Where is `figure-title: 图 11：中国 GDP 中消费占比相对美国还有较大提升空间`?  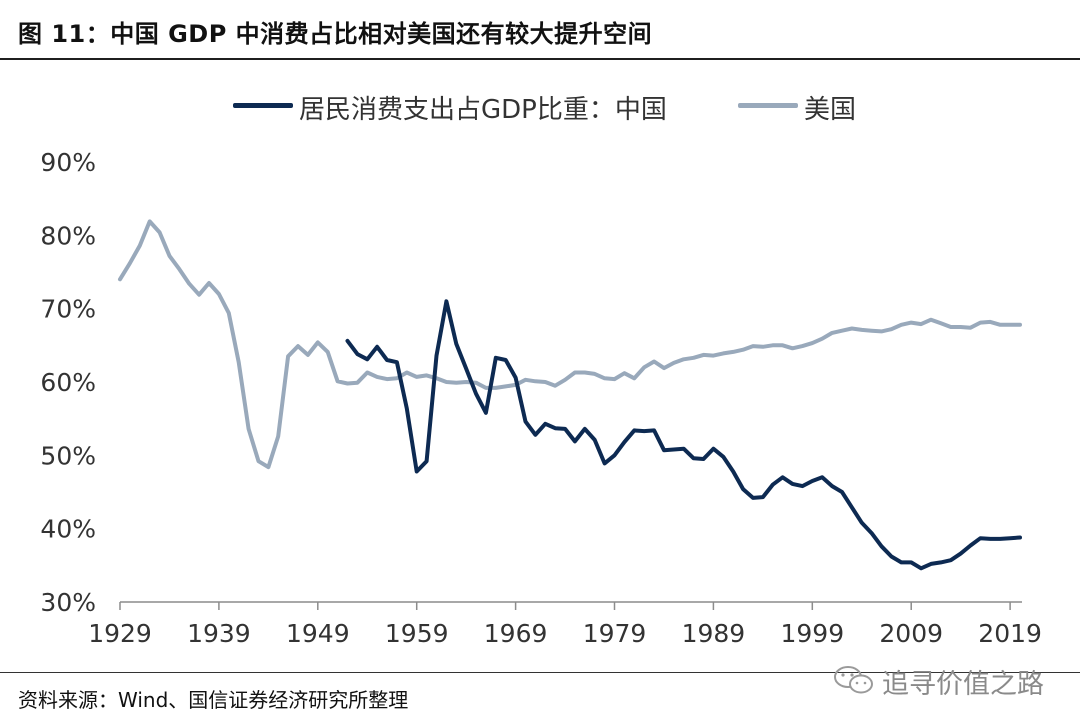
figure-title: 图 11：中国 GDP 中消费占比相对美国还有较大提升空间 is located at coordinates (335, 34).